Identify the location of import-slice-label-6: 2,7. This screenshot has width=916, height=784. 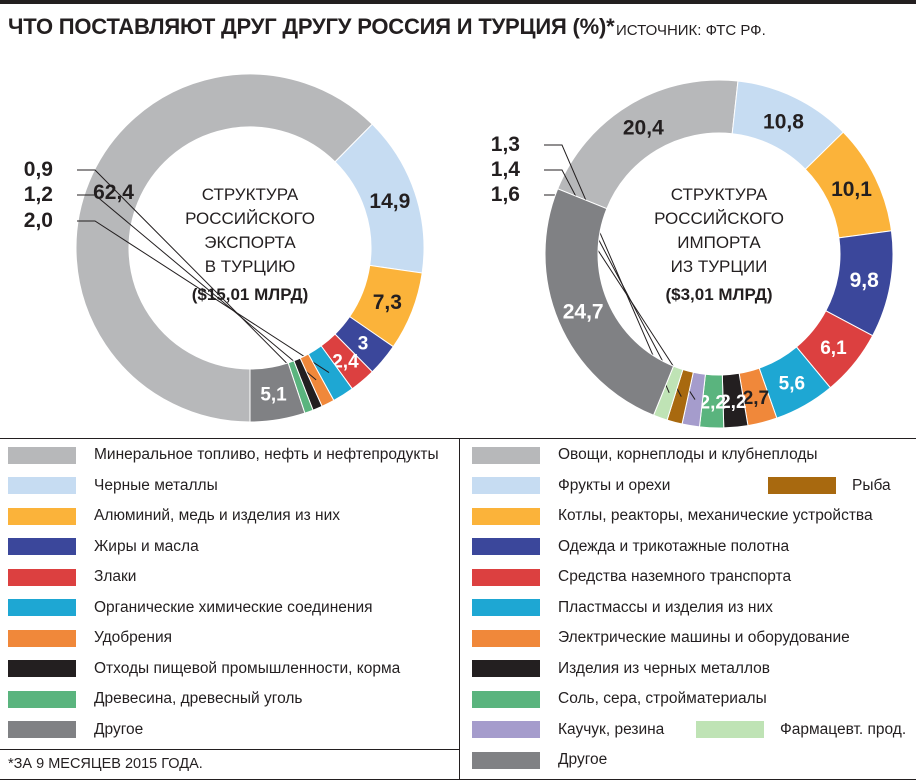
(756, 398).